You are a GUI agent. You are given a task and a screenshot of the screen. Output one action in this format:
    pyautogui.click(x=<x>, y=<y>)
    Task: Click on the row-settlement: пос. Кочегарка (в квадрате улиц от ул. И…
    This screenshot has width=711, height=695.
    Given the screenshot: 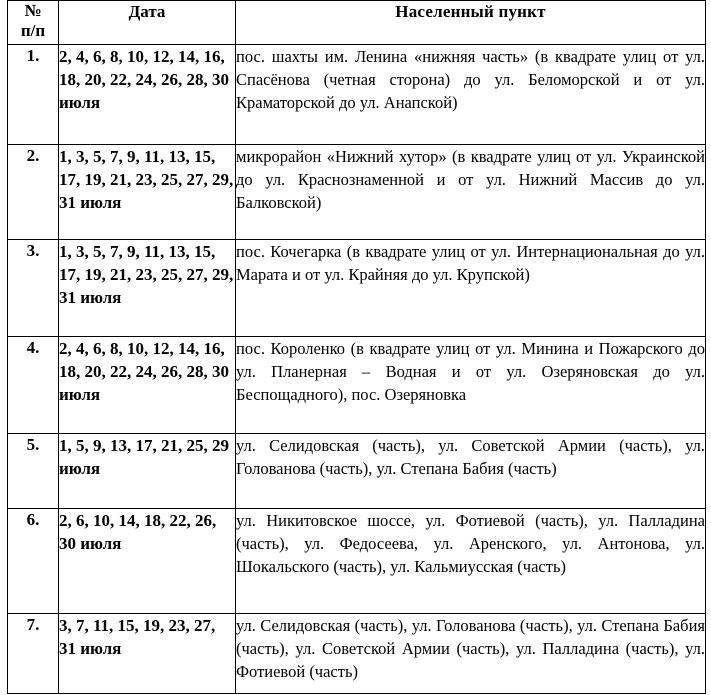 What is the action you would take?
    pyautogui.click(x=470, y=288)
    